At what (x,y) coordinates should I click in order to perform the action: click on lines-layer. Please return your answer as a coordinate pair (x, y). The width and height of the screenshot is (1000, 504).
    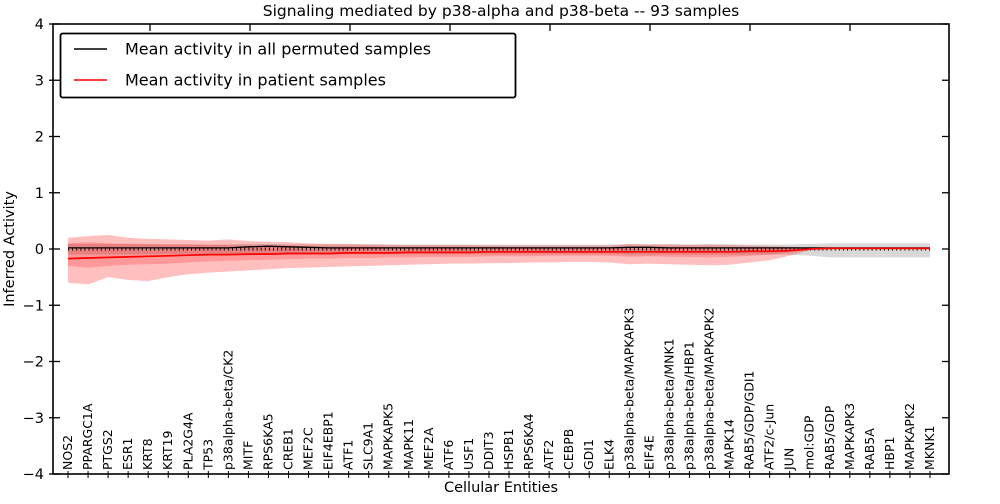
    Looking at the image, I should click on (498, 252).